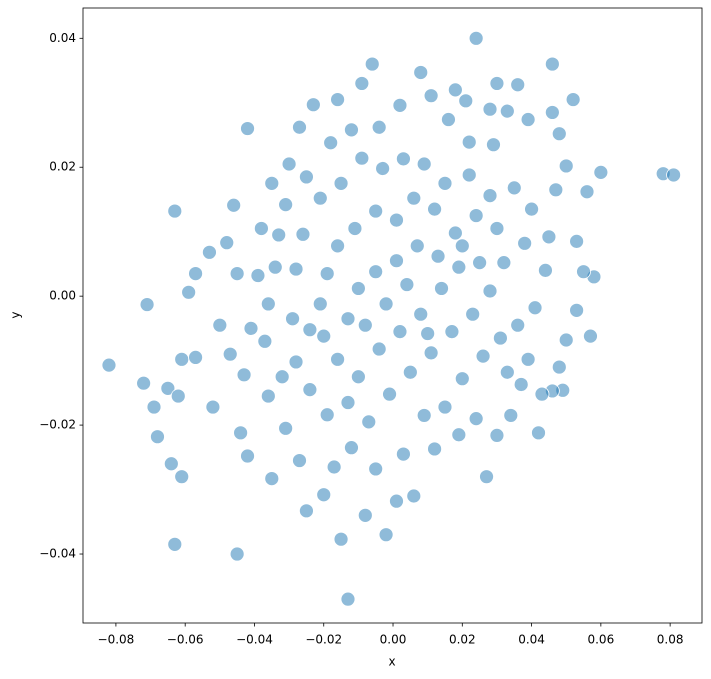 This screenshot has width=711, height=679. I want to click on y-tick-label: 0.00, so click(62, 296).